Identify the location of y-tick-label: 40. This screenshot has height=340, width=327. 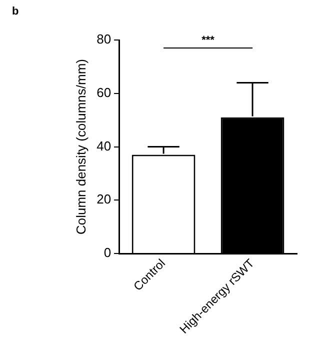
(104, 146).